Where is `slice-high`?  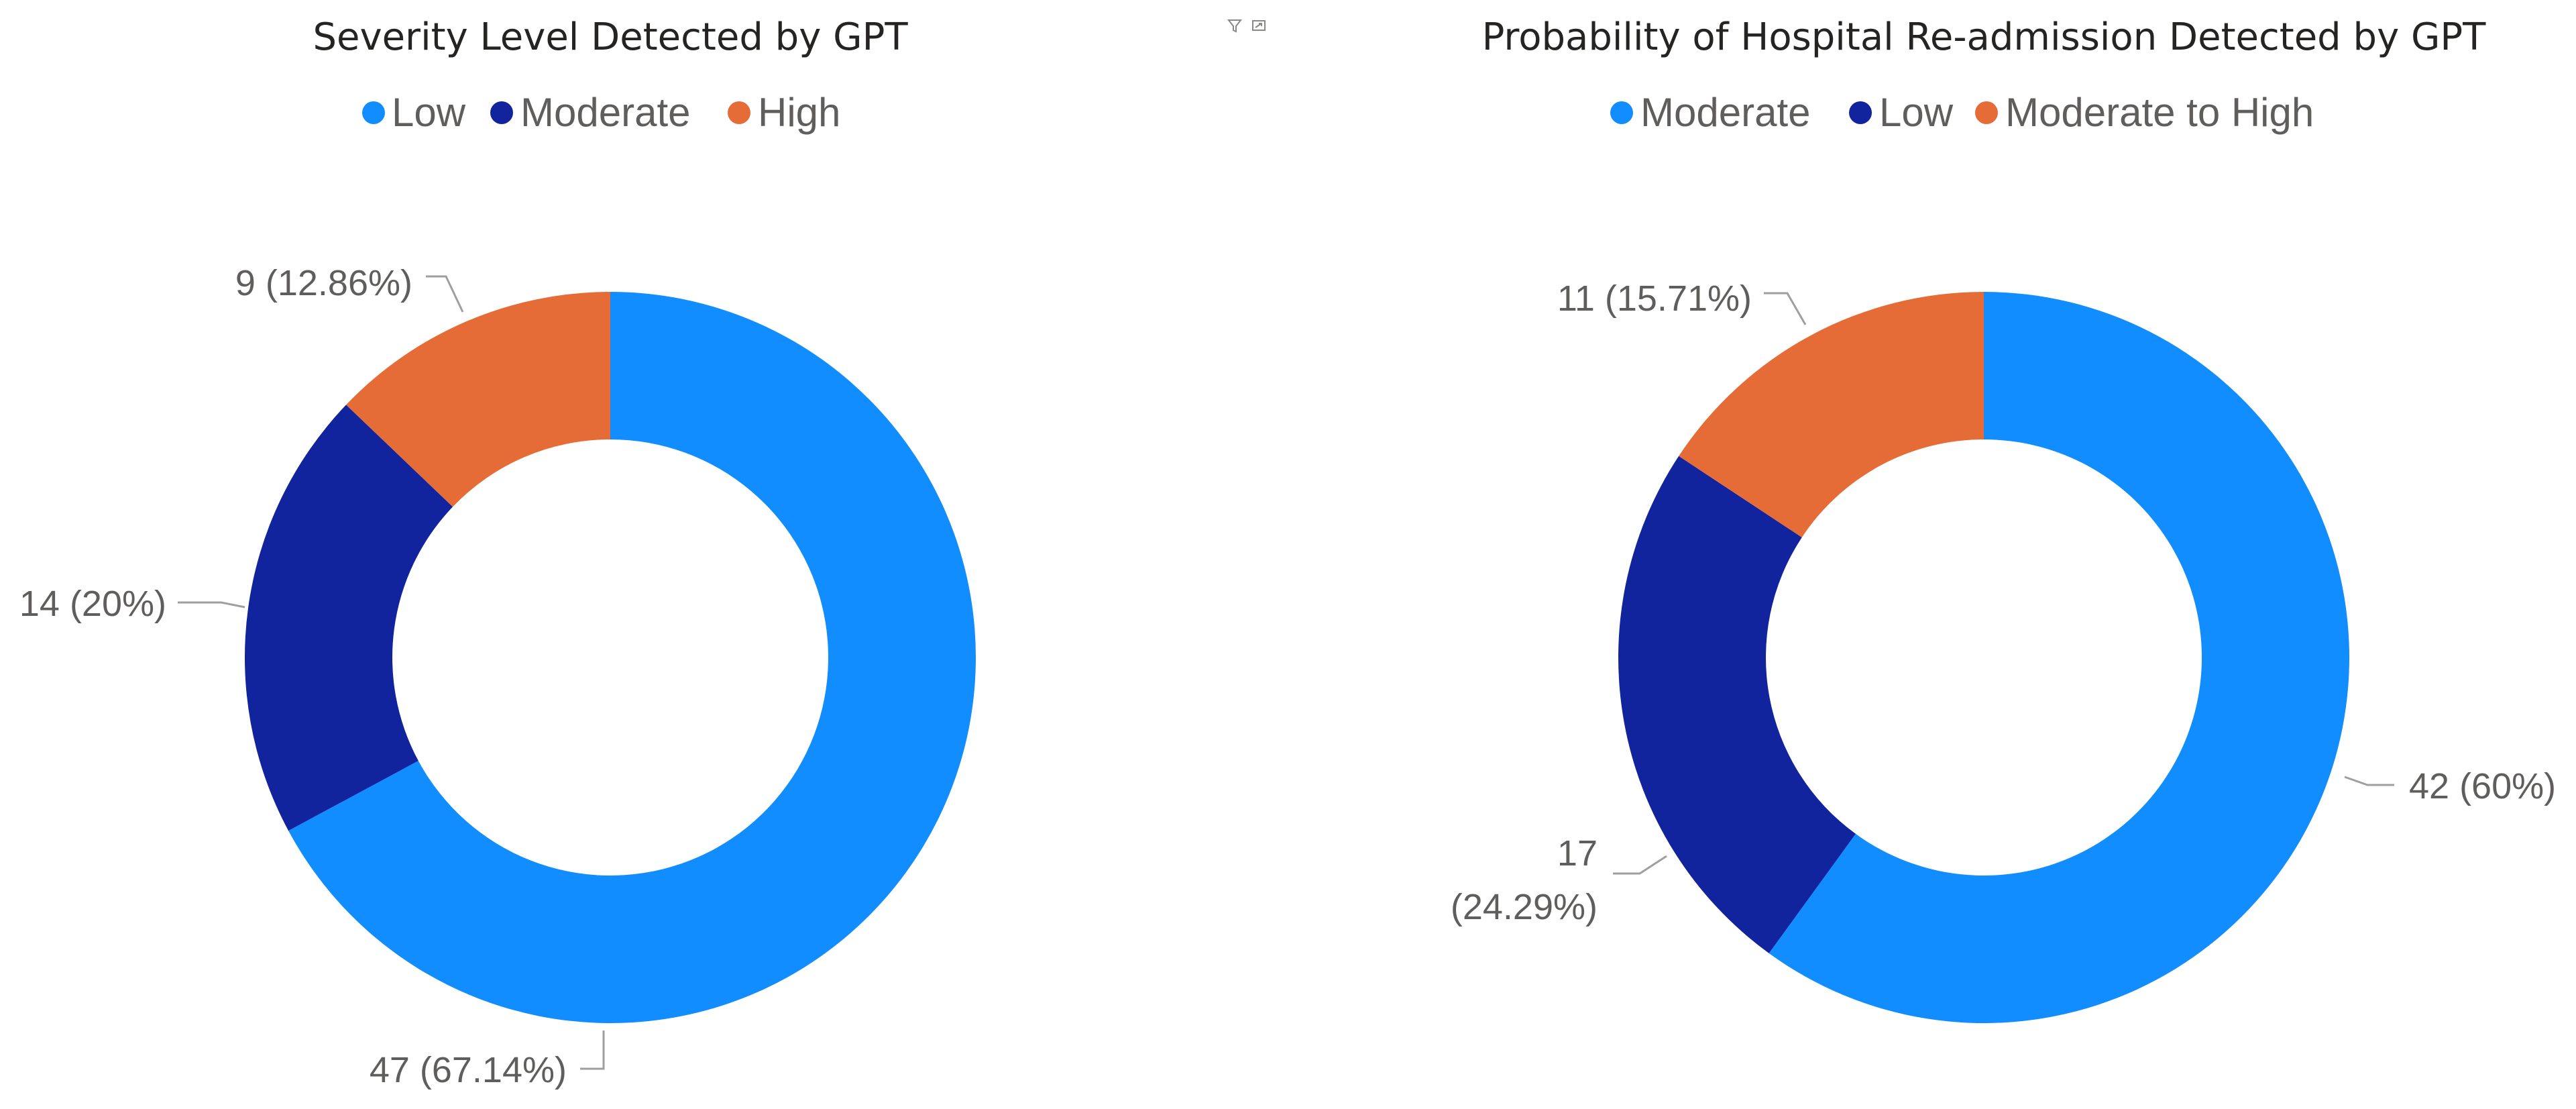 slice-high is located at coordinates (478, 399).